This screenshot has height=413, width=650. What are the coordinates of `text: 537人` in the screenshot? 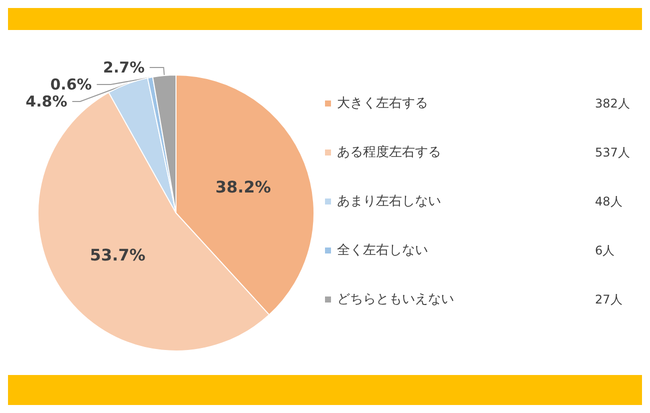 It's located at (612, 153).